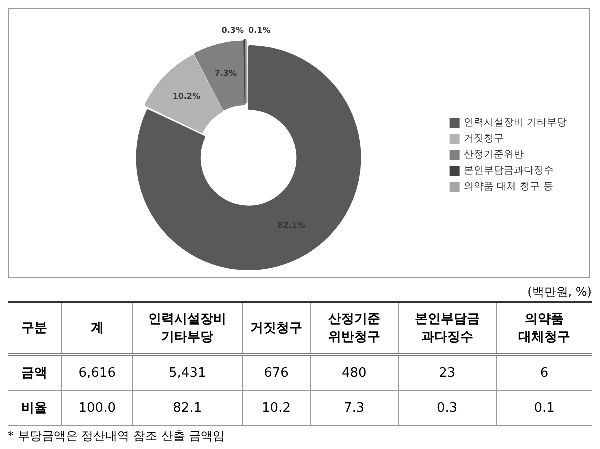 The width and height of the screenshot is (600, 449). What do you see at coordinates (447, 328) in the screenshot?
I see `category-label: 본인부담금 과다징수` at bounding box center [447, 328].